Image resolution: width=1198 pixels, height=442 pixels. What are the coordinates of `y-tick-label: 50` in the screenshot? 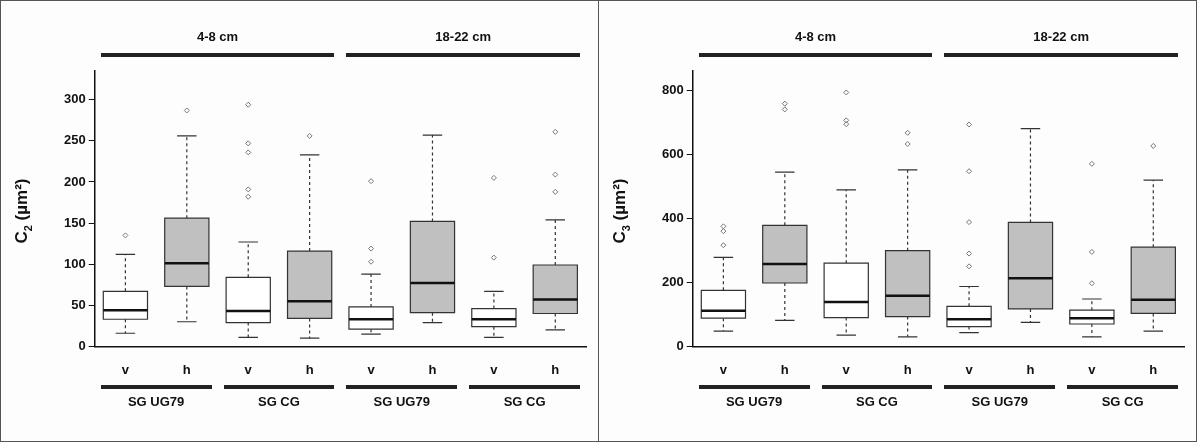 It's located at (78, 304).